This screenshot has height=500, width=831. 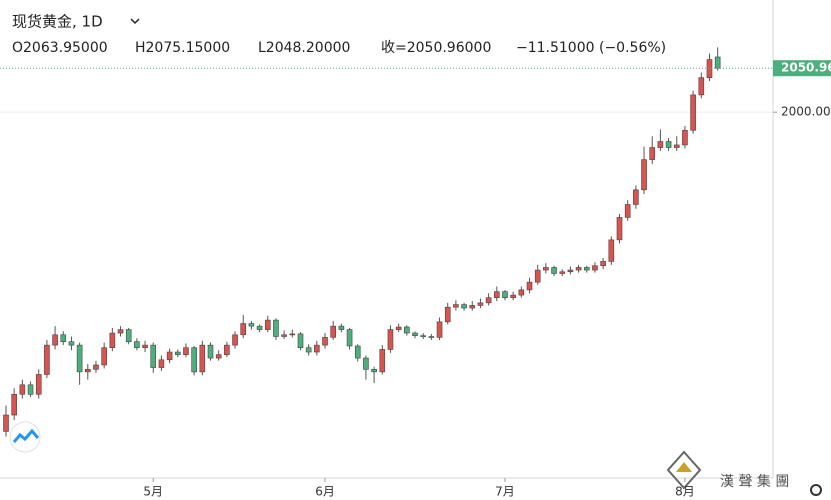 I want to click on last-price-tag, so click(x=802, y=68).